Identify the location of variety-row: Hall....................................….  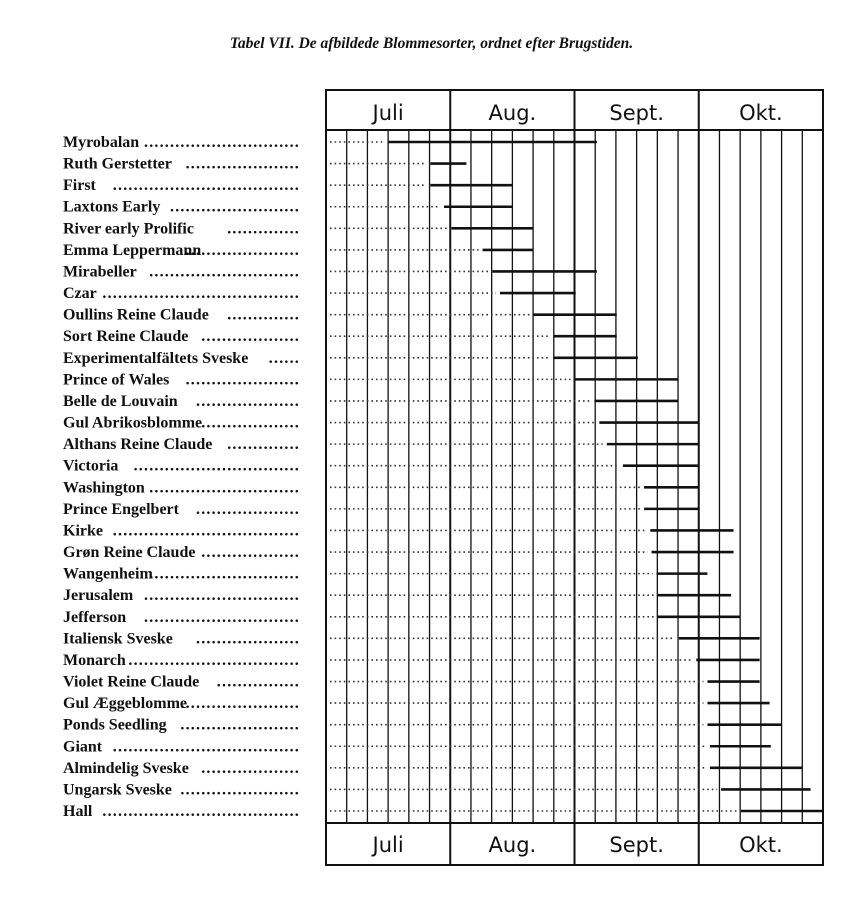
(443, 811).